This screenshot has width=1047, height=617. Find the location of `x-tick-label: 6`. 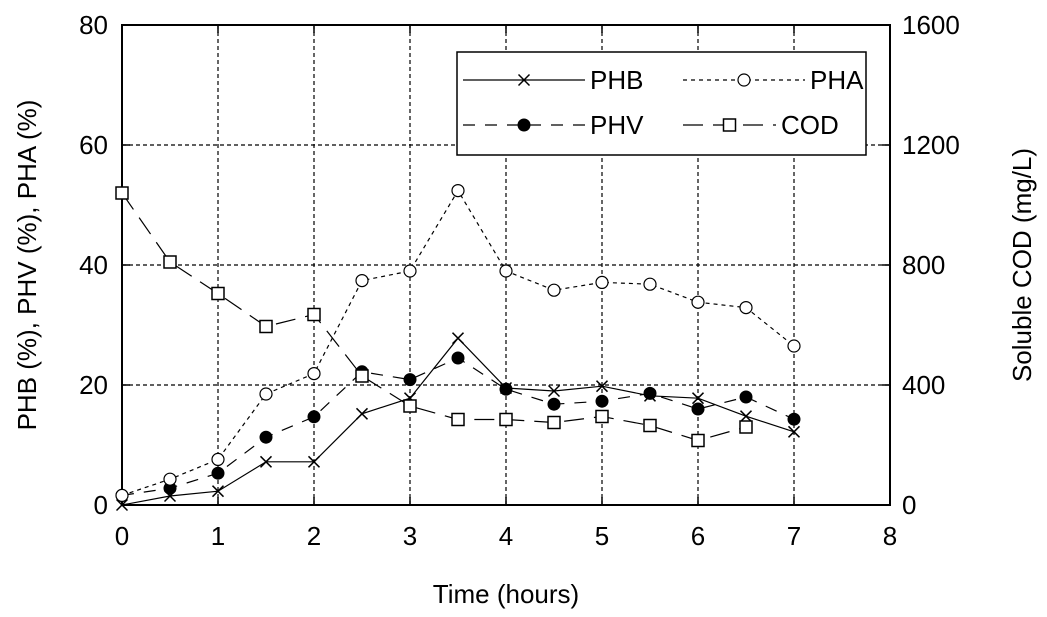

x-tick-label: 6 is located at coordinates (698, 536).